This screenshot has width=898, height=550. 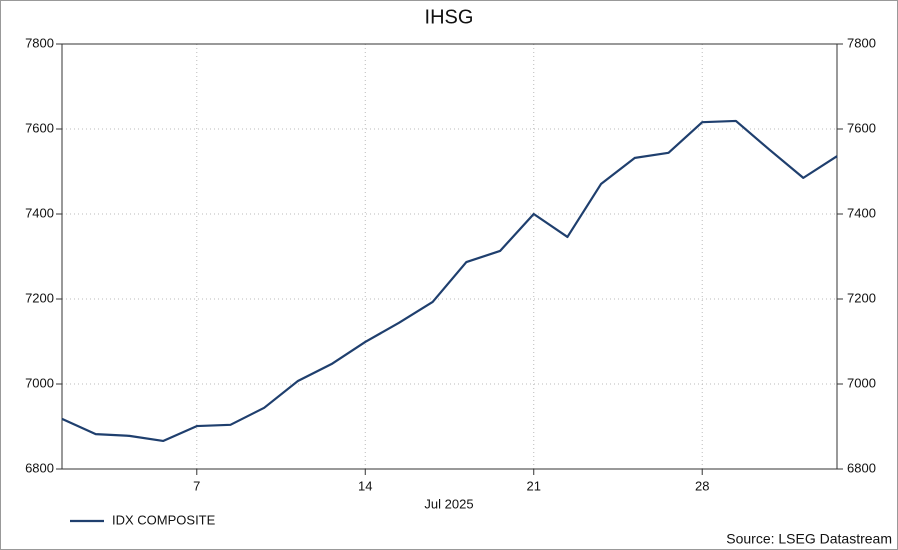 I want to click on y-tick-label: 7400, so click(x=39, y=212).